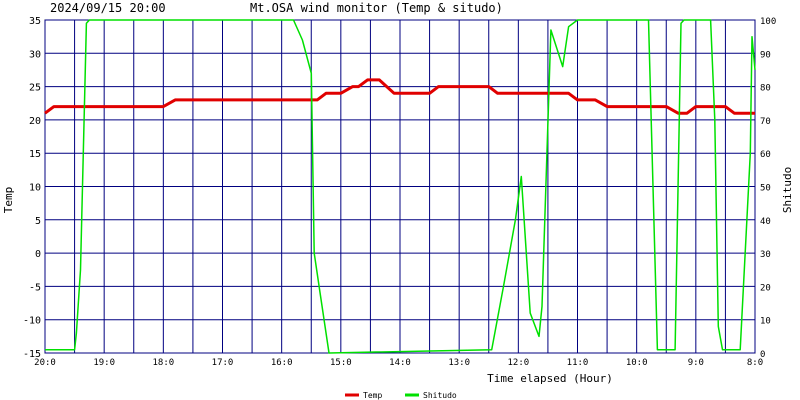  Describe the element at coordinates (765, 288) in the screenshot. I see `right-tick-label: 20` at that location.